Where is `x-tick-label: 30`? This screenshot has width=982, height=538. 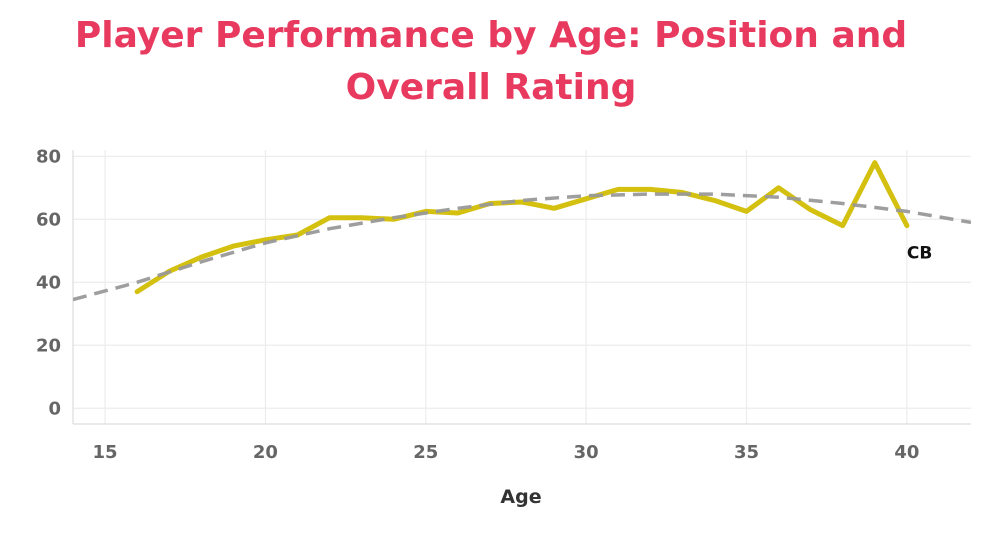
x-tick-label: 30 is located at coordinates (586, 452).